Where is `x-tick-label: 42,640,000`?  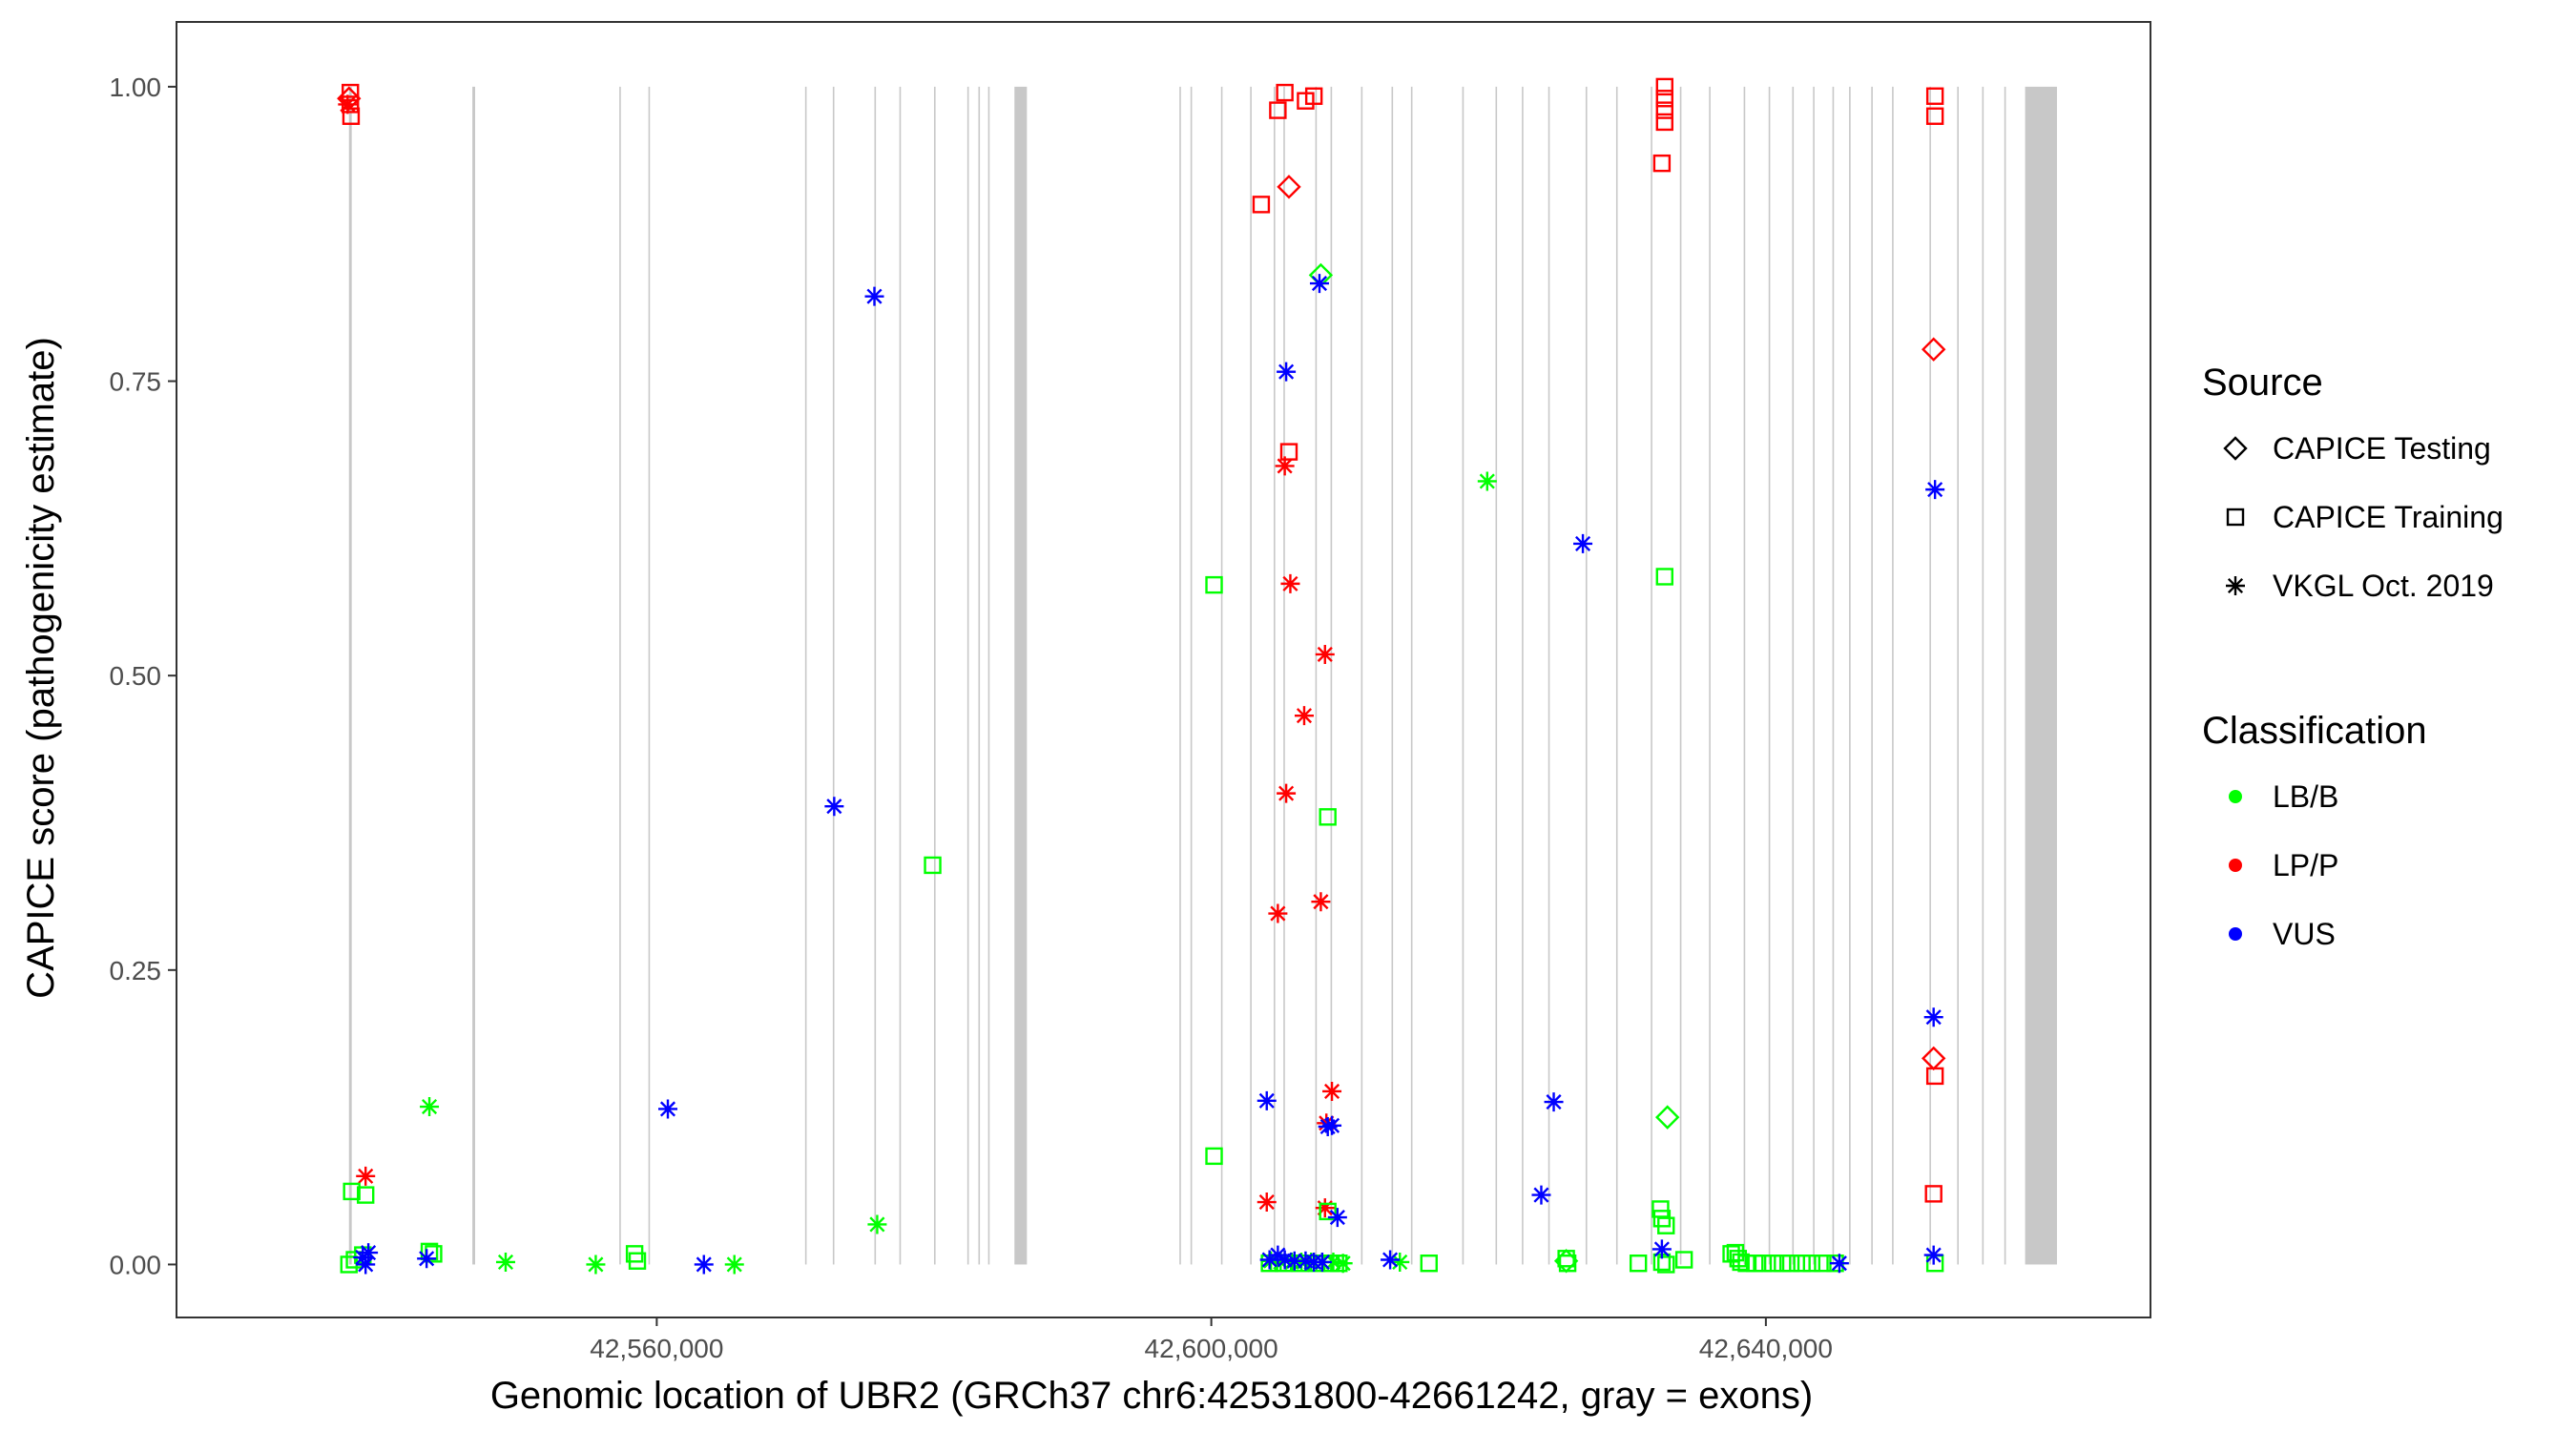
x-tick-label: 42,640,000 is located at coordinates (1766, 1348).